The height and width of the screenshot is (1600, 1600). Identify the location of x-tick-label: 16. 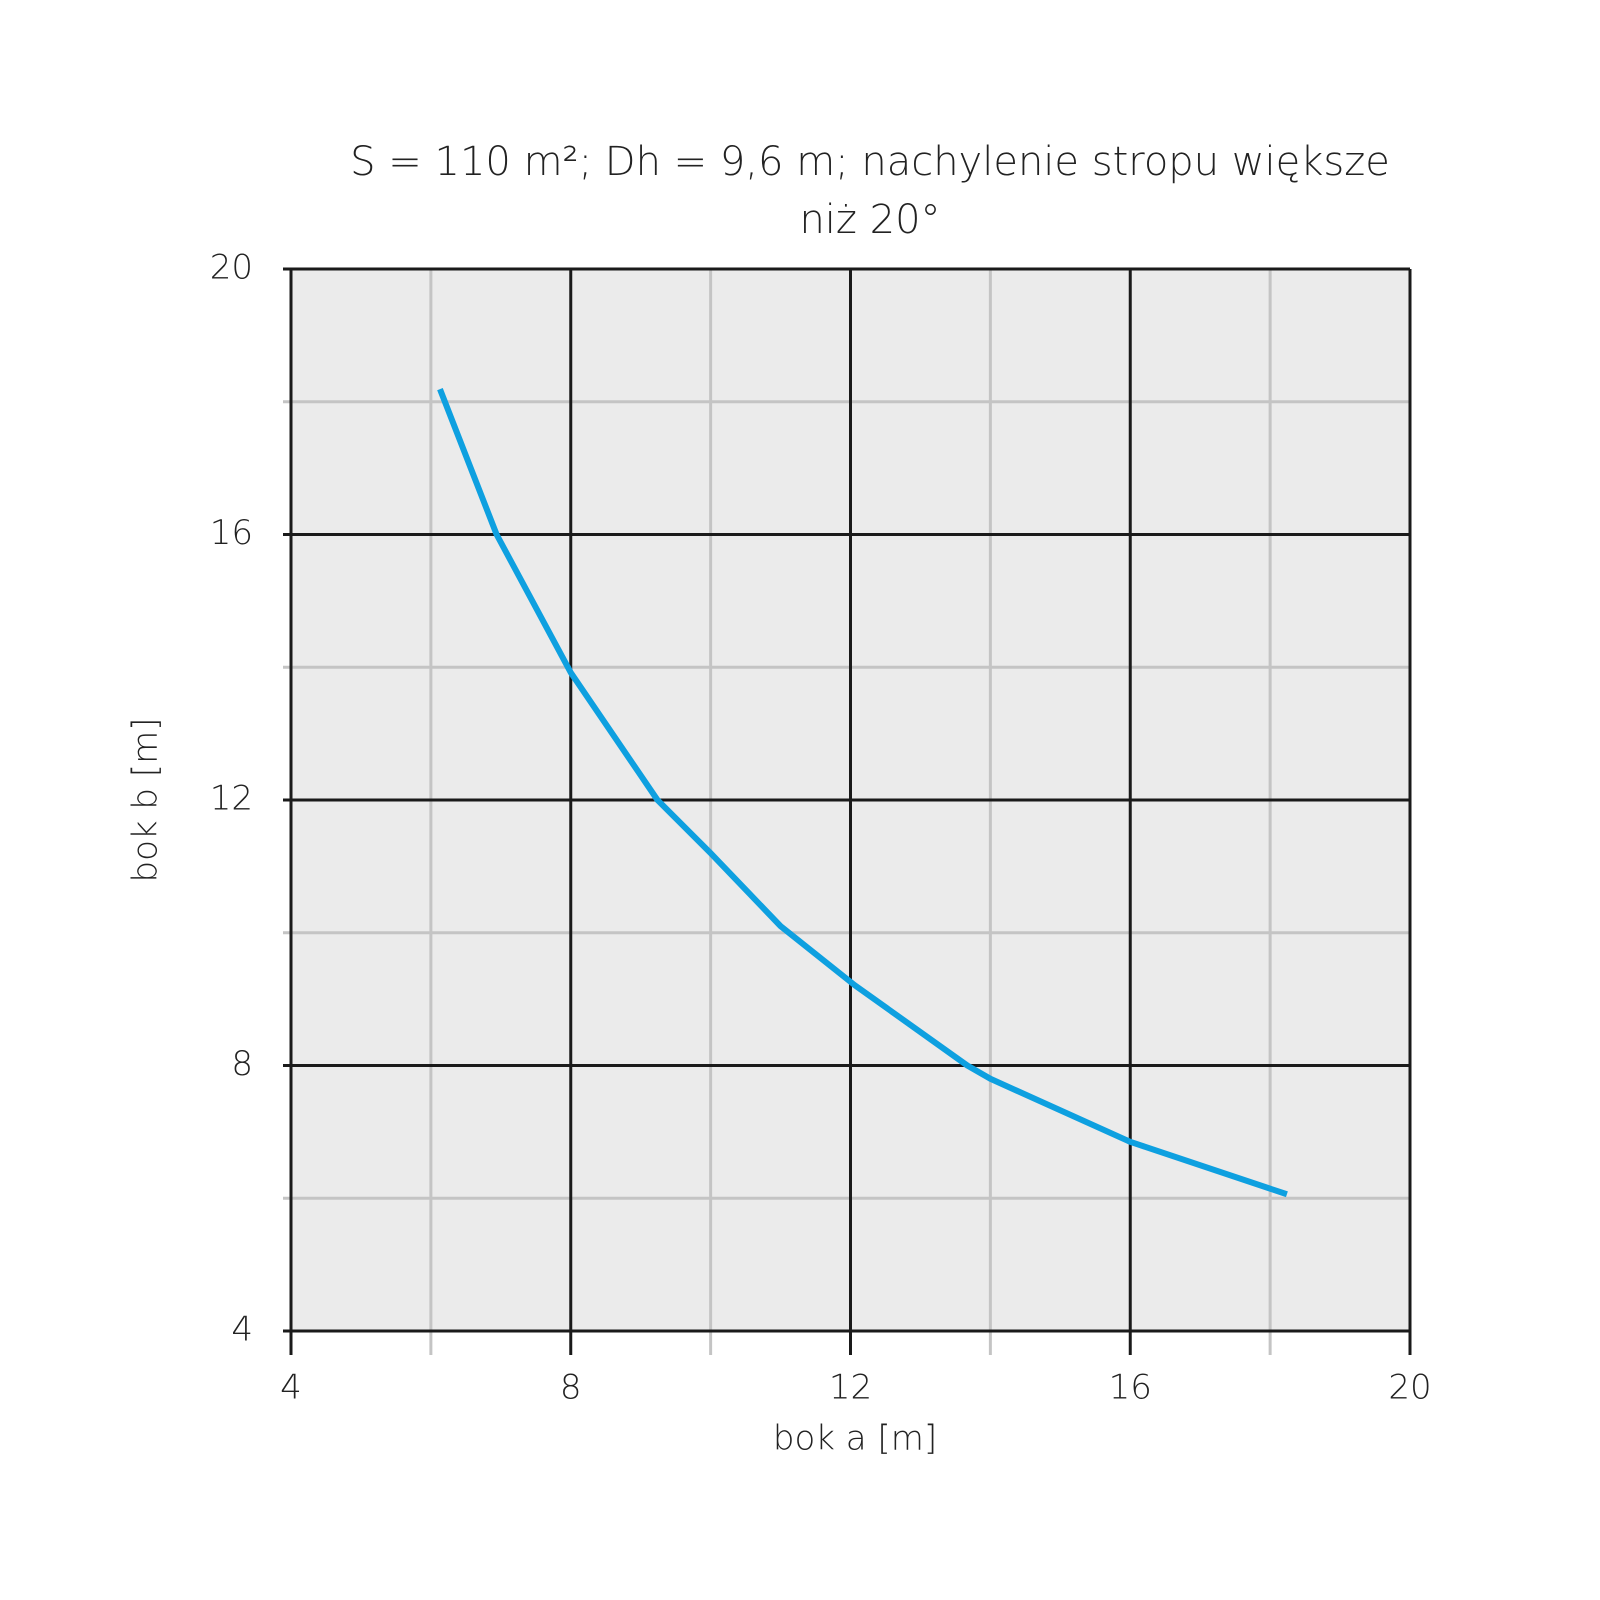
(1130, 1388).